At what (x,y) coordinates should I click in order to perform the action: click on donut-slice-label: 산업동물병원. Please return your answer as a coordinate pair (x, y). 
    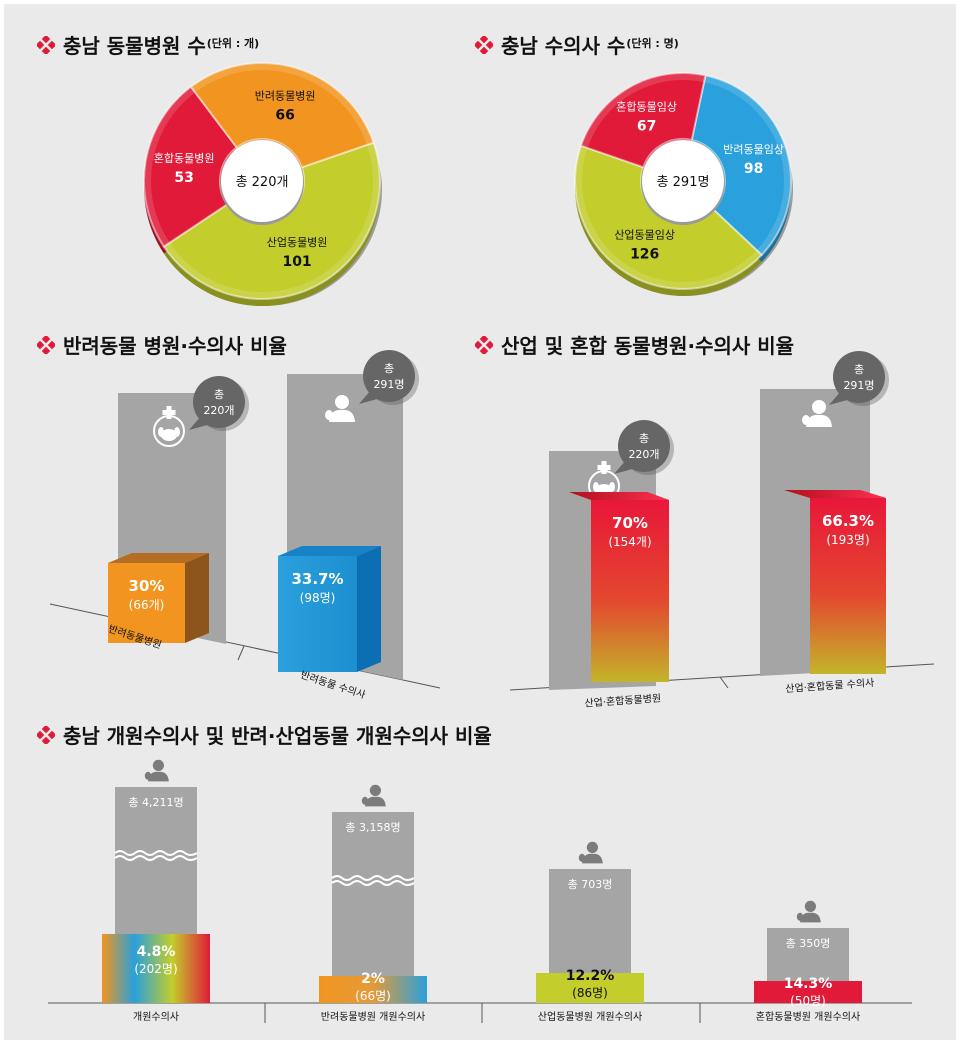
    Looking at the image, I should click on (297, 242).